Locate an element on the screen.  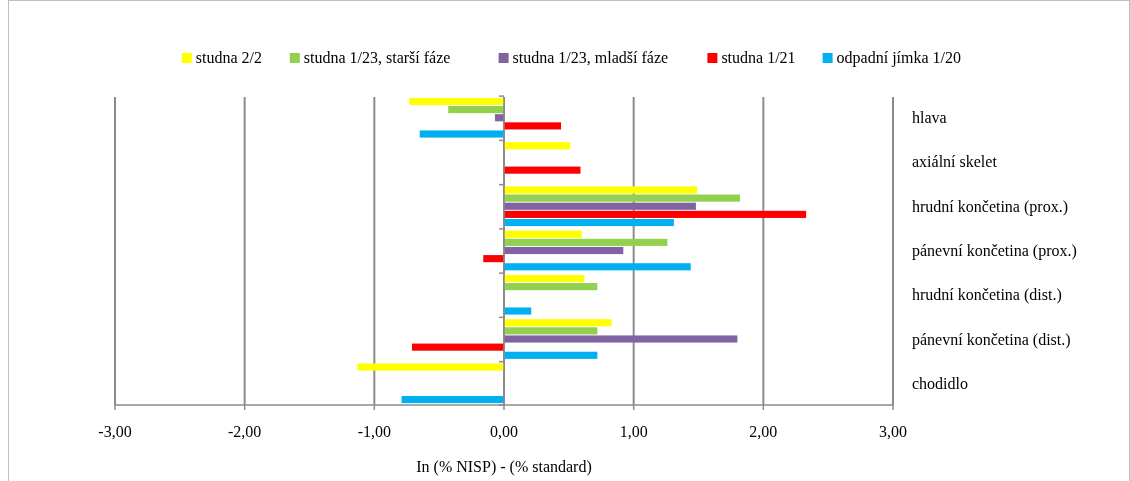
x-tick-label: 3,00 is located at coordinates (893, 431).